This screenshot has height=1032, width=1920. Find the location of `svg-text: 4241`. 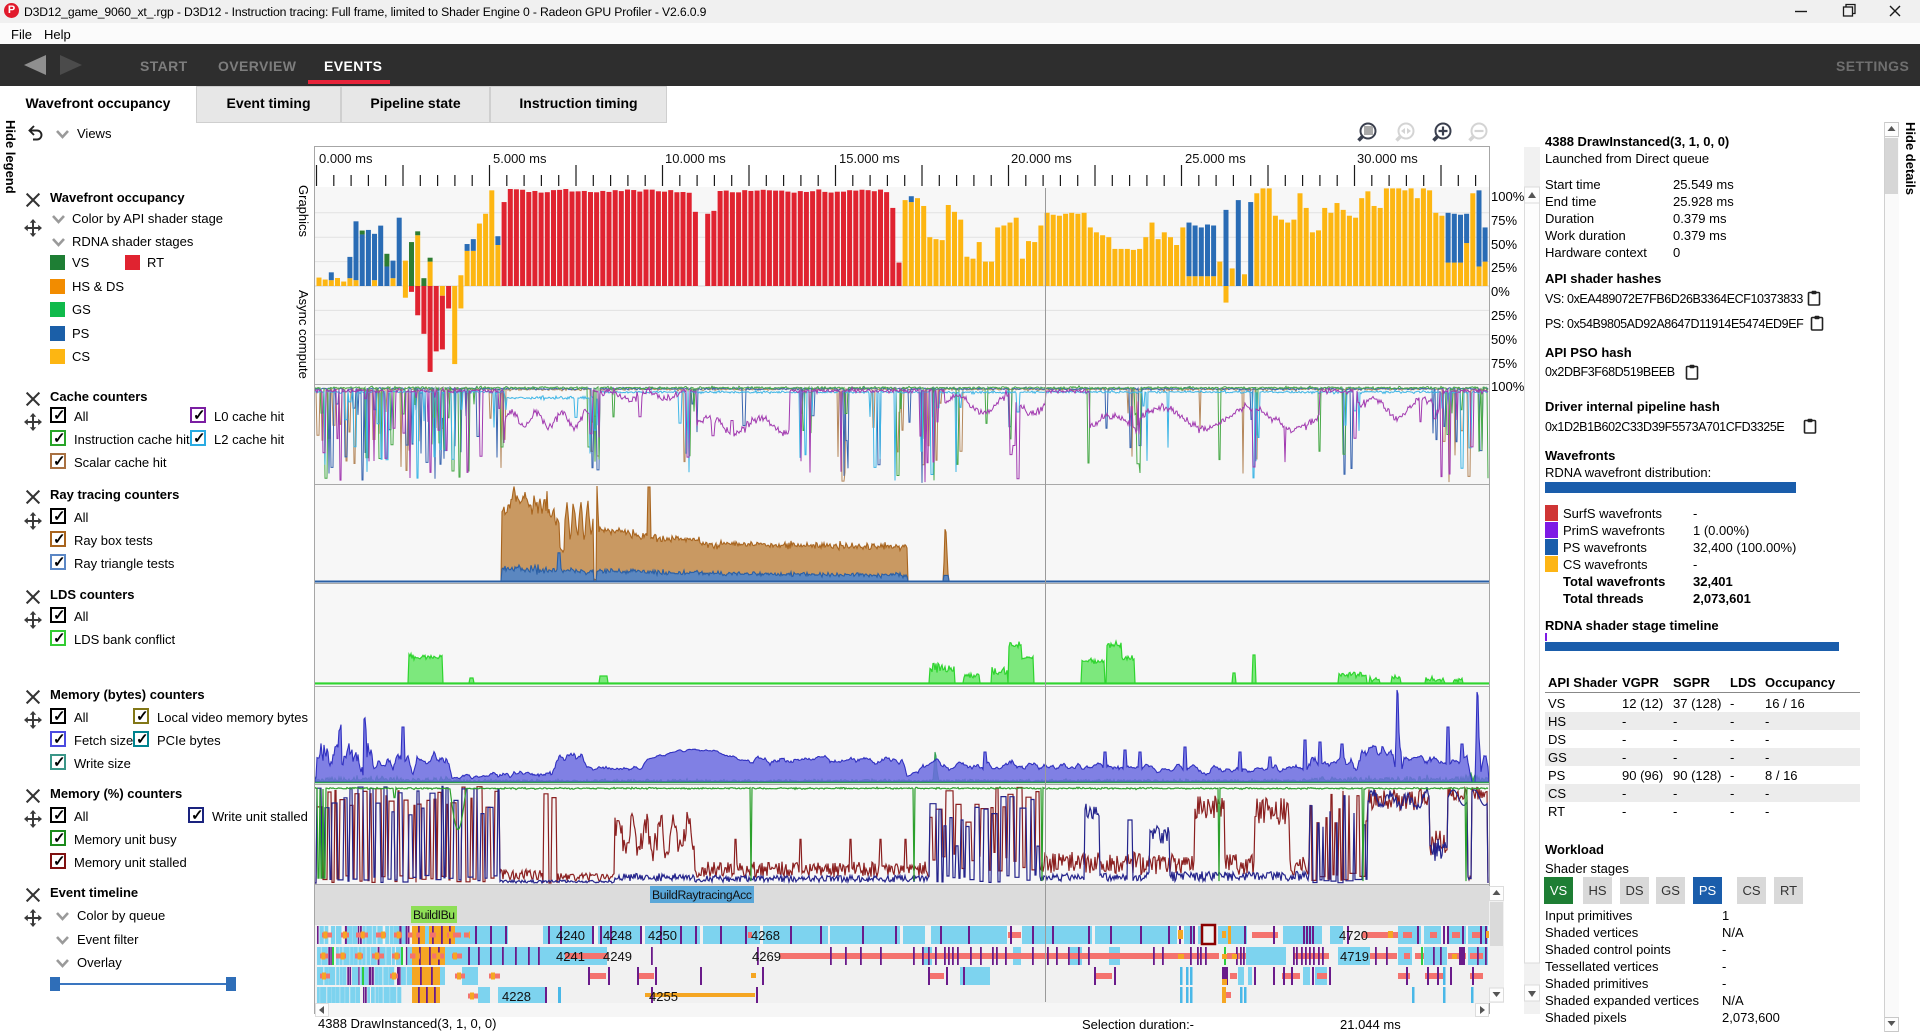

svg-text: 4241 is located at coordinates (570, 956).